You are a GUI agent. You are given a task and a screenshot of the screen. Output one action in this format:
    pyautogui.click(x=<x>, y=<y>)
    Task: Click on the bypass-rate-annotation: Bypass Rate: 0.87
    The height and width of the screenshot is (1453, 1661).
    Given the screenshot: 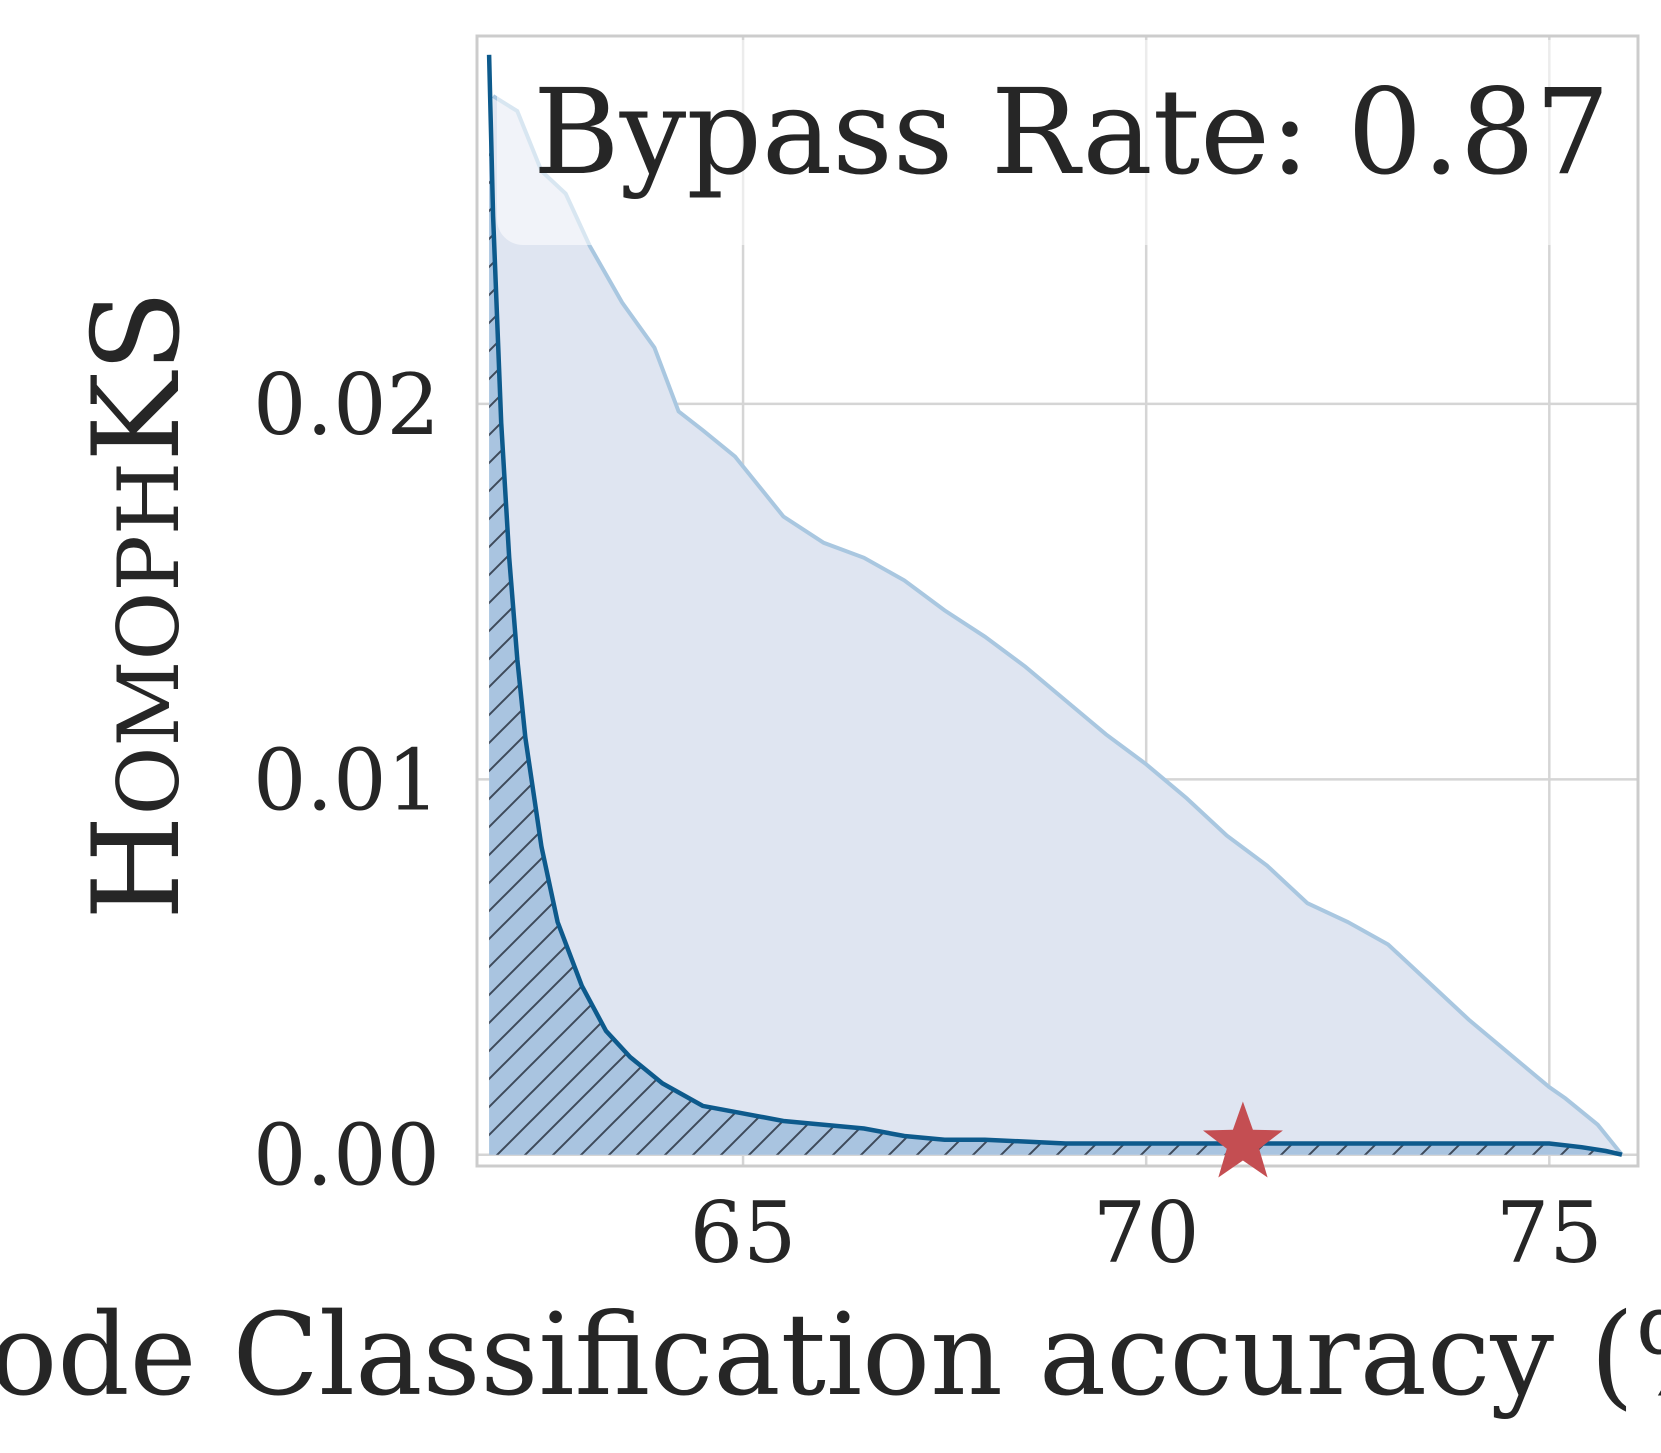 What is the action you would take?
    pyautogui.click(x=1071, y=132)
    